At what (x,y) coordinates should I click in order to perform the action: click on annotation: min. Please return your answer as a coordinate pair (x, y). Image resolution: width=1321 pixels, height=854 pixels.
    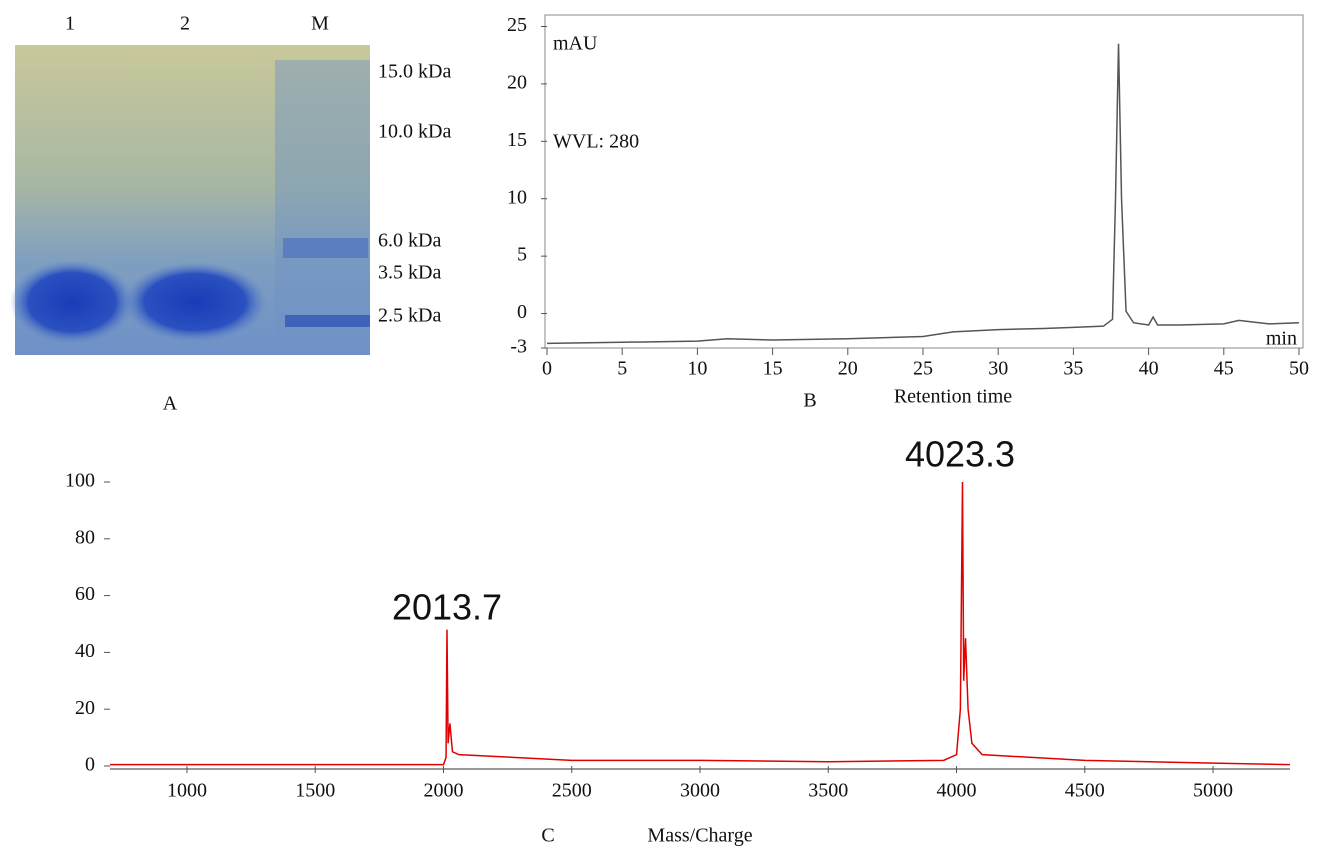
    Looking at the image, I should click on (1281, 339).